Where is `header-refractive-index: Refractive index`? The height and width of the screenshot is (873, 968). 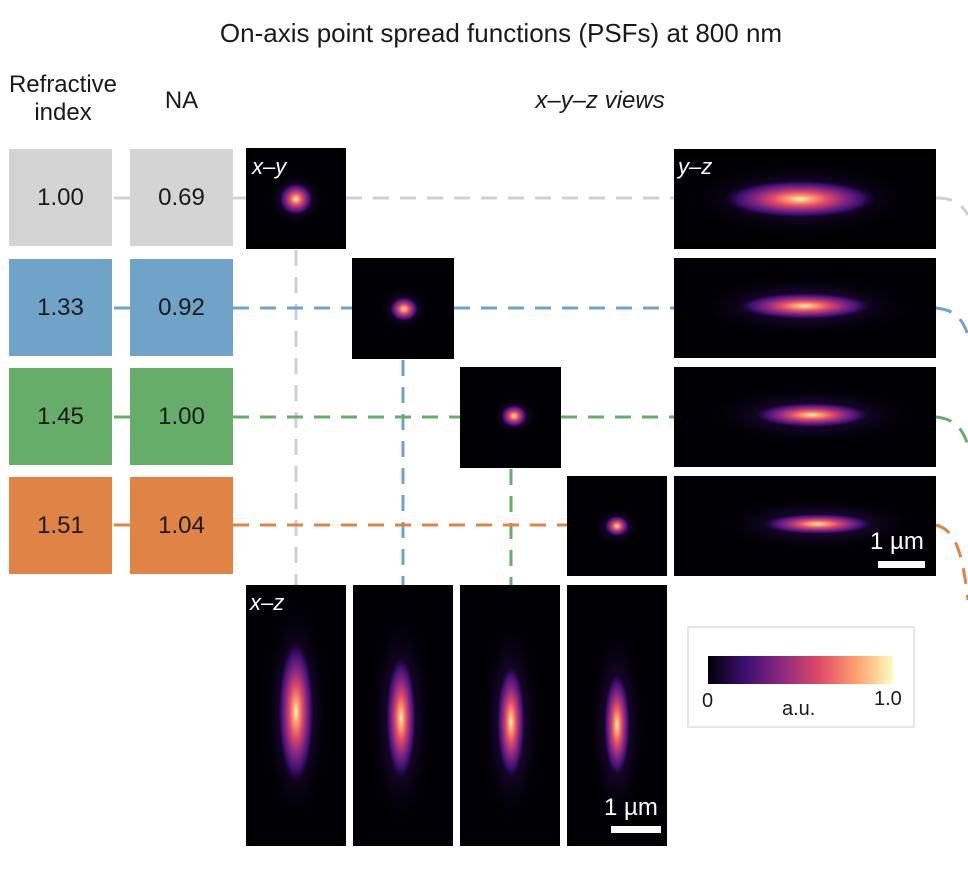
header-refractive-index: Refractive index is located at coordinates (63, 99).